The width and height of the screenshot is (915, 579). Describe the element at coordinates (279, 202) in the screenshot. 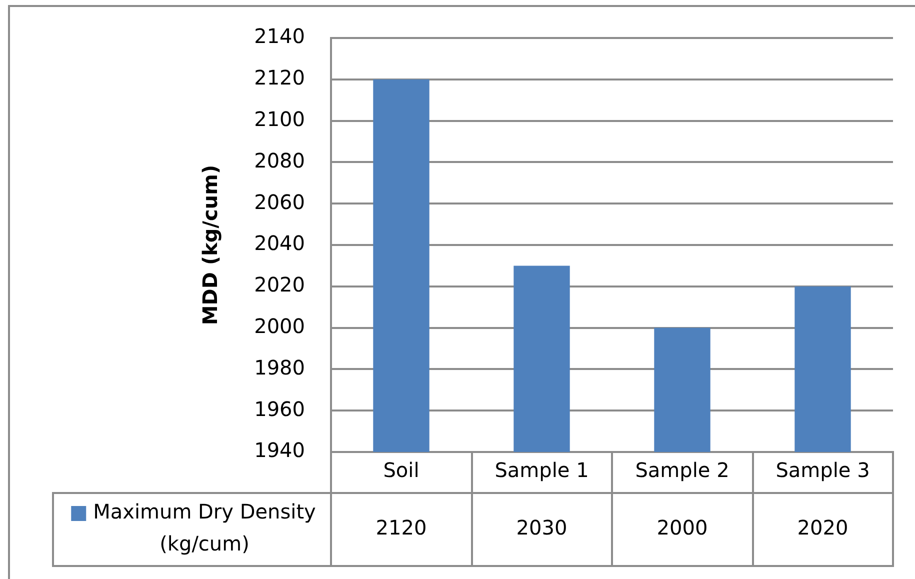

I see `y-tick-label: 2060` at that location.